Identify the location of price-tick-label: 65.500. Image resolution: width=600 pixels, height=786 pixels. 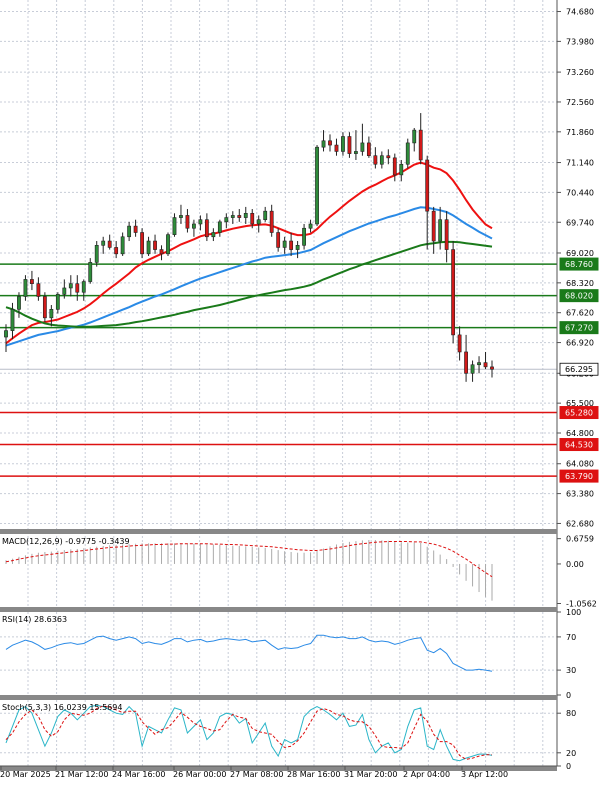
(580, 403).